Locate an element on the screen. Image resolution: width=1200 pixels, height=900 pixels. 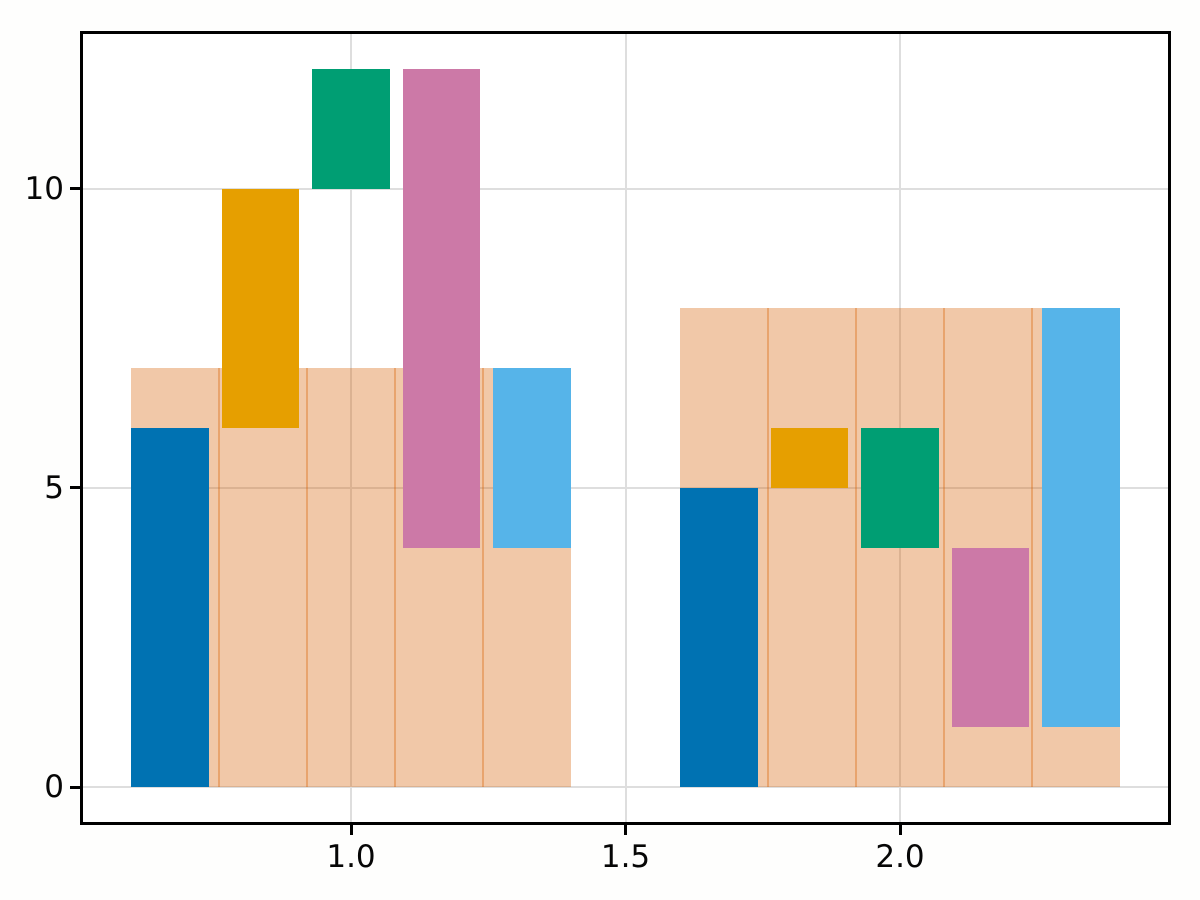
y-tick-label-10: 10 is located at coordinates (44, 188).